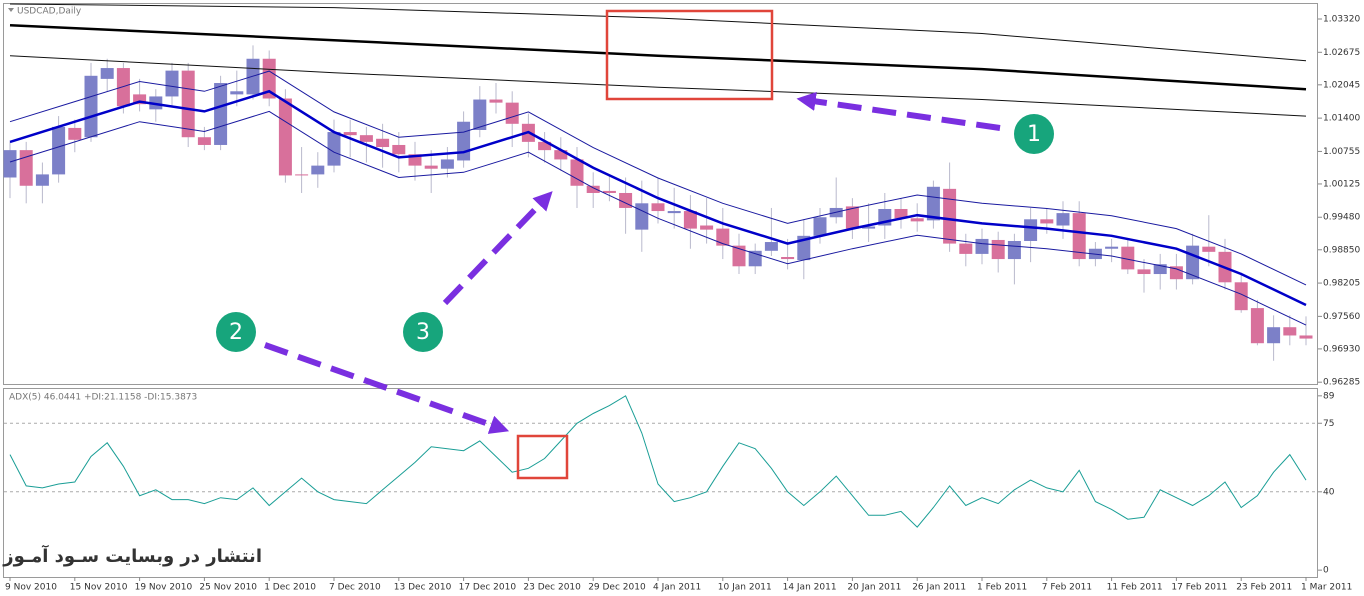  Describe the element at coordinates (1034, 134) in the screenshot. I see `marker-label: 1` at that location.